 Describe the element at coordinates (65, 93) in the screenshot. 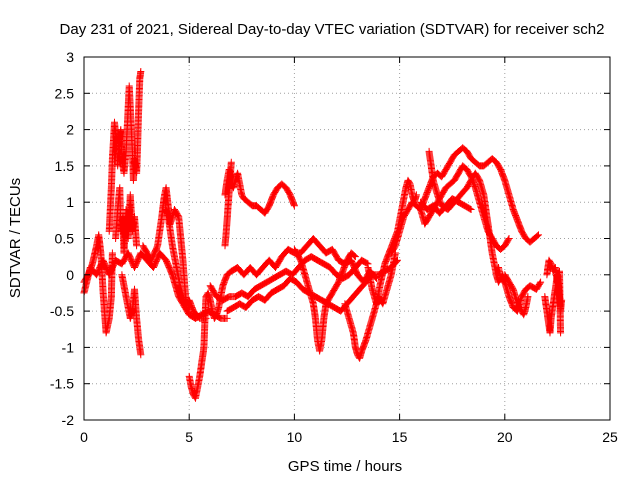

I see `y-tick-label: 2.5` at that location.